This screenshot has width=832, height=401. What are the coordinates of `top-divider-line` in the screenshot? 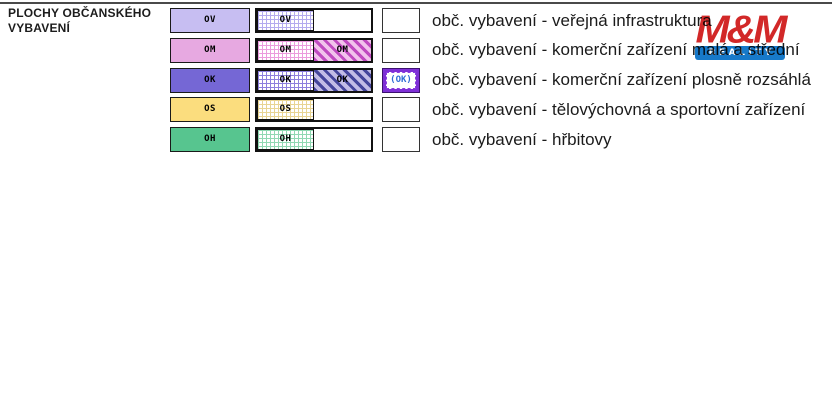 It's located at (416, 3).